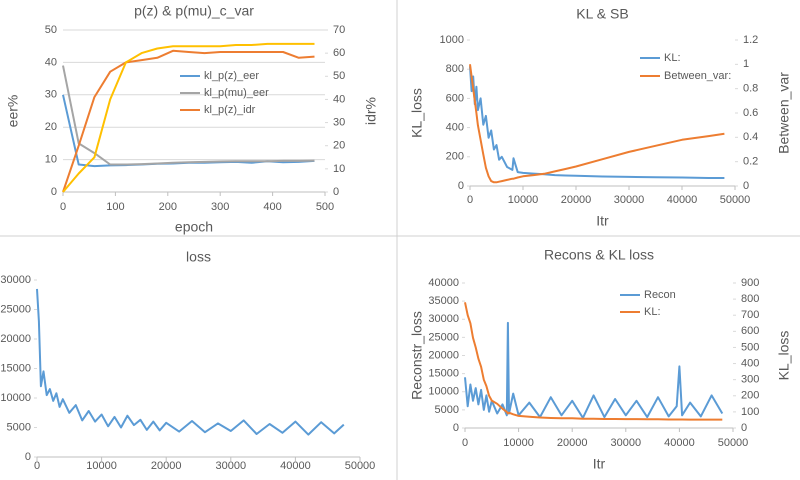 The width and height of the screenshot is (800, 480). Describe the element at coordinates (750, 113) in the screenshot. I see `y2-tick-label: 0.6` at that location.